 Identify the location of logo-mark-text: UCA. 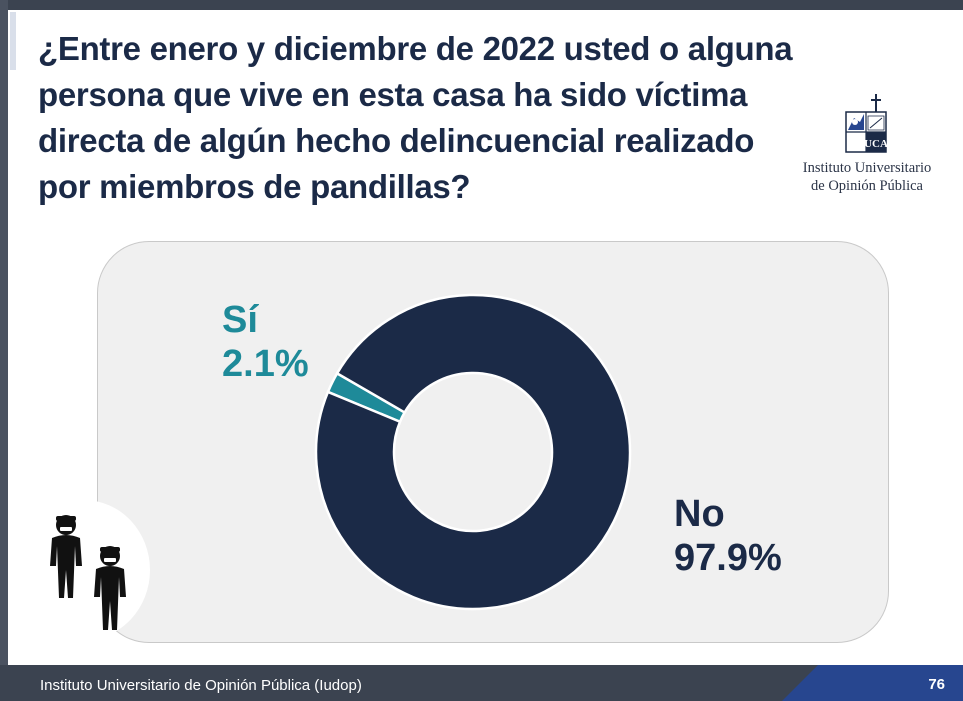
(876, 144).